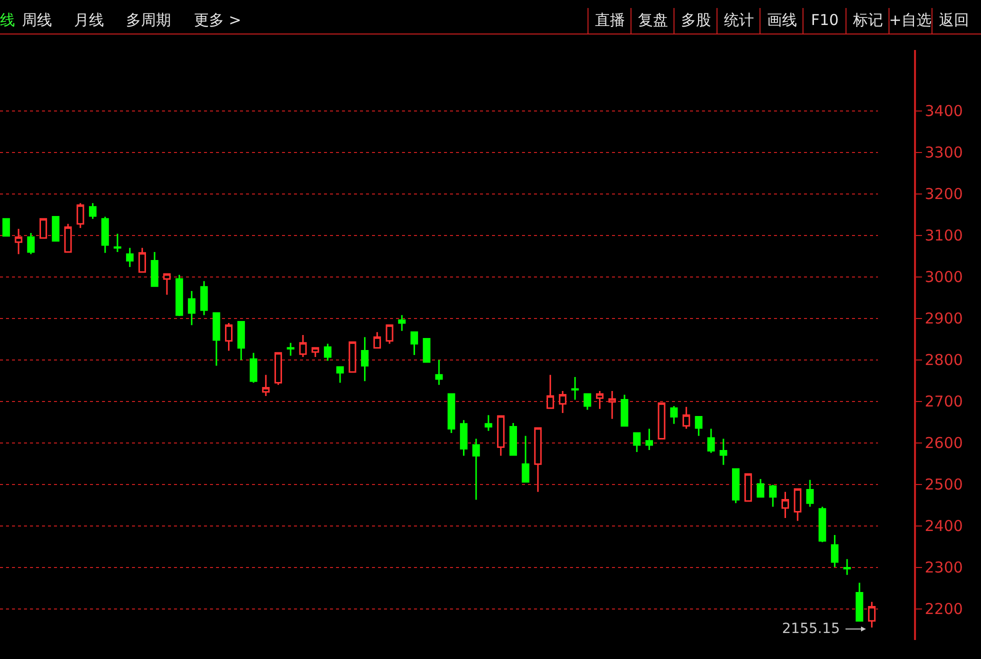  What do you see at coordinates (867, 20) in the screenshot?
I see `text: 标记` at bounding box center [867, 20].